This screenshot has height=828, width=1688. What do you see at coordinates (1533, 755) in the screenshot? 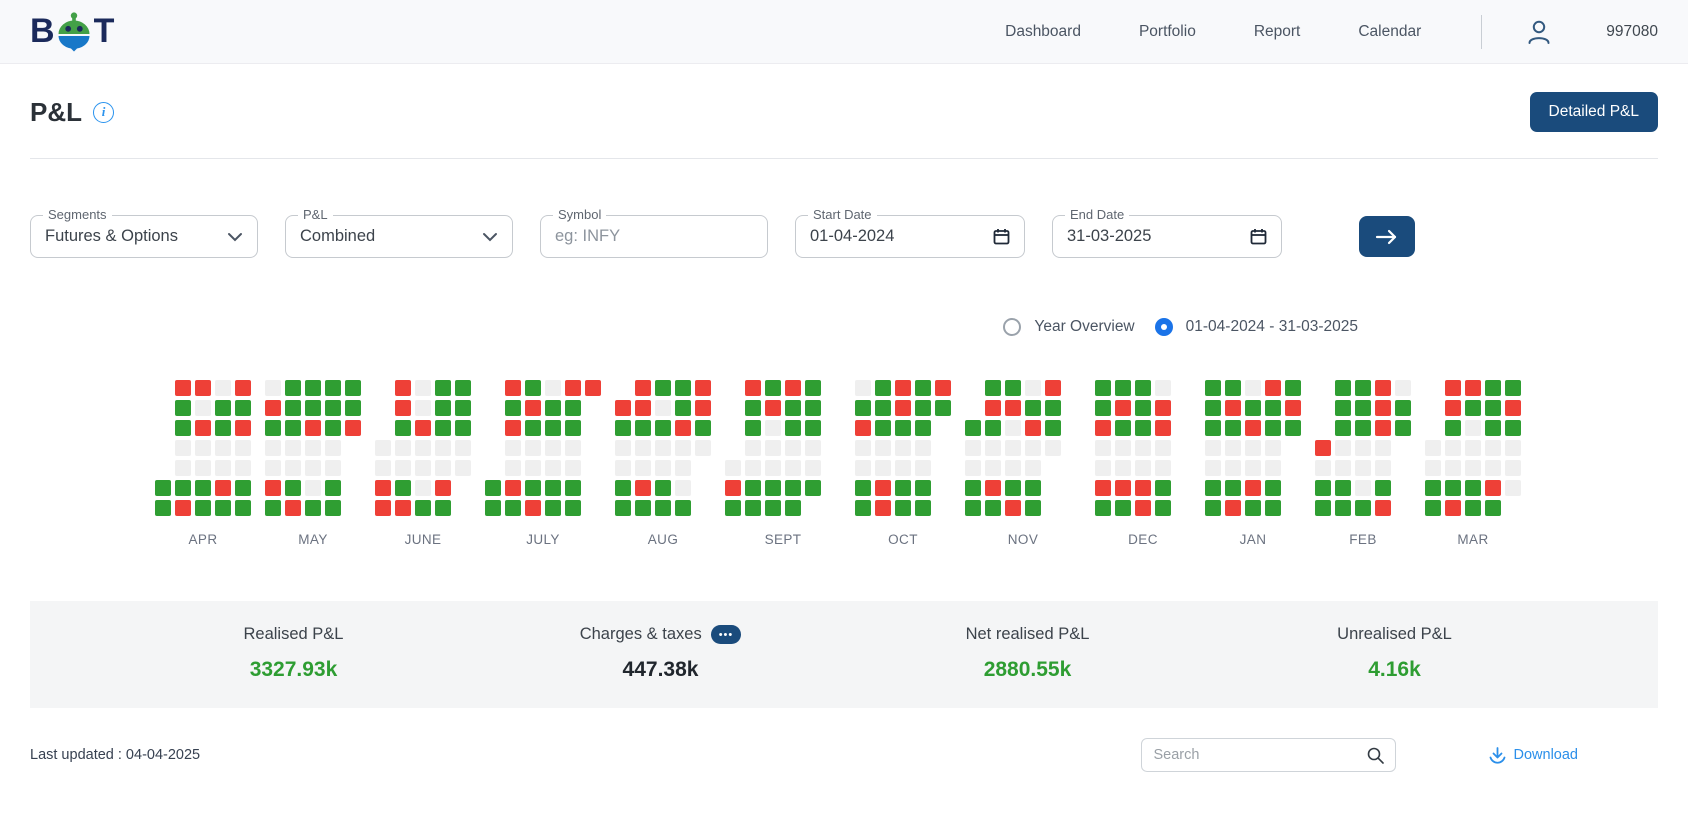
I see `download-link: Download` at bounding box center [1533, 755].